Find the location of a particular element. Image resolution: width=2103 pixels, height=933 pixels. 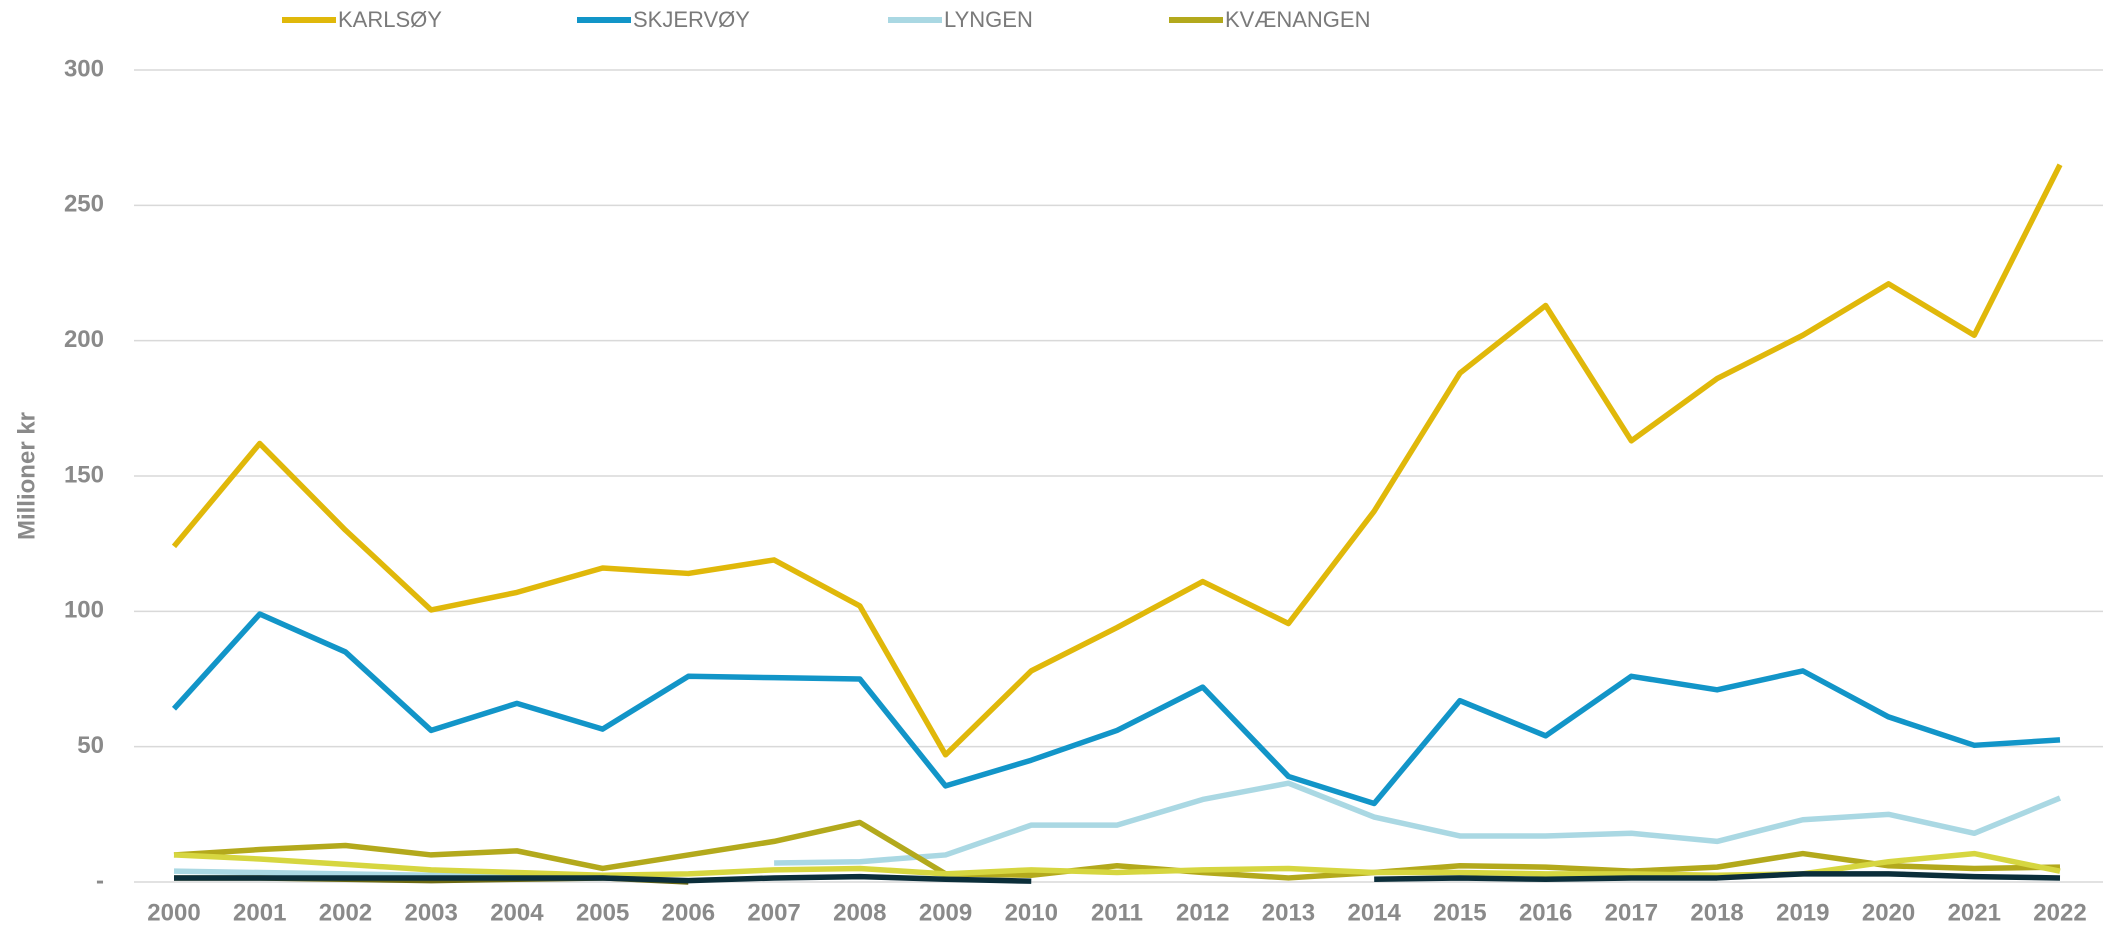

x-tick-label: 2008 is located at coordinates (859, 912).